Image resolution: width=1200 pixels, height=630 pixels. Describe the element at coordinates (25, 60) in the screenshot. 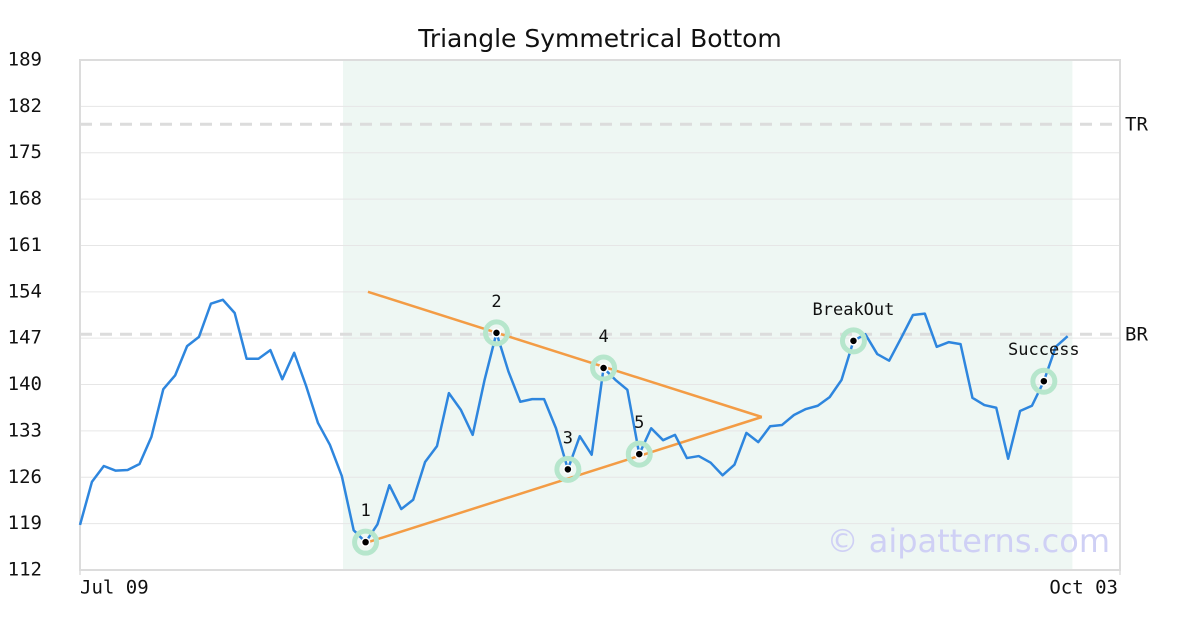

I see `y-tick-label: 189` at that location.